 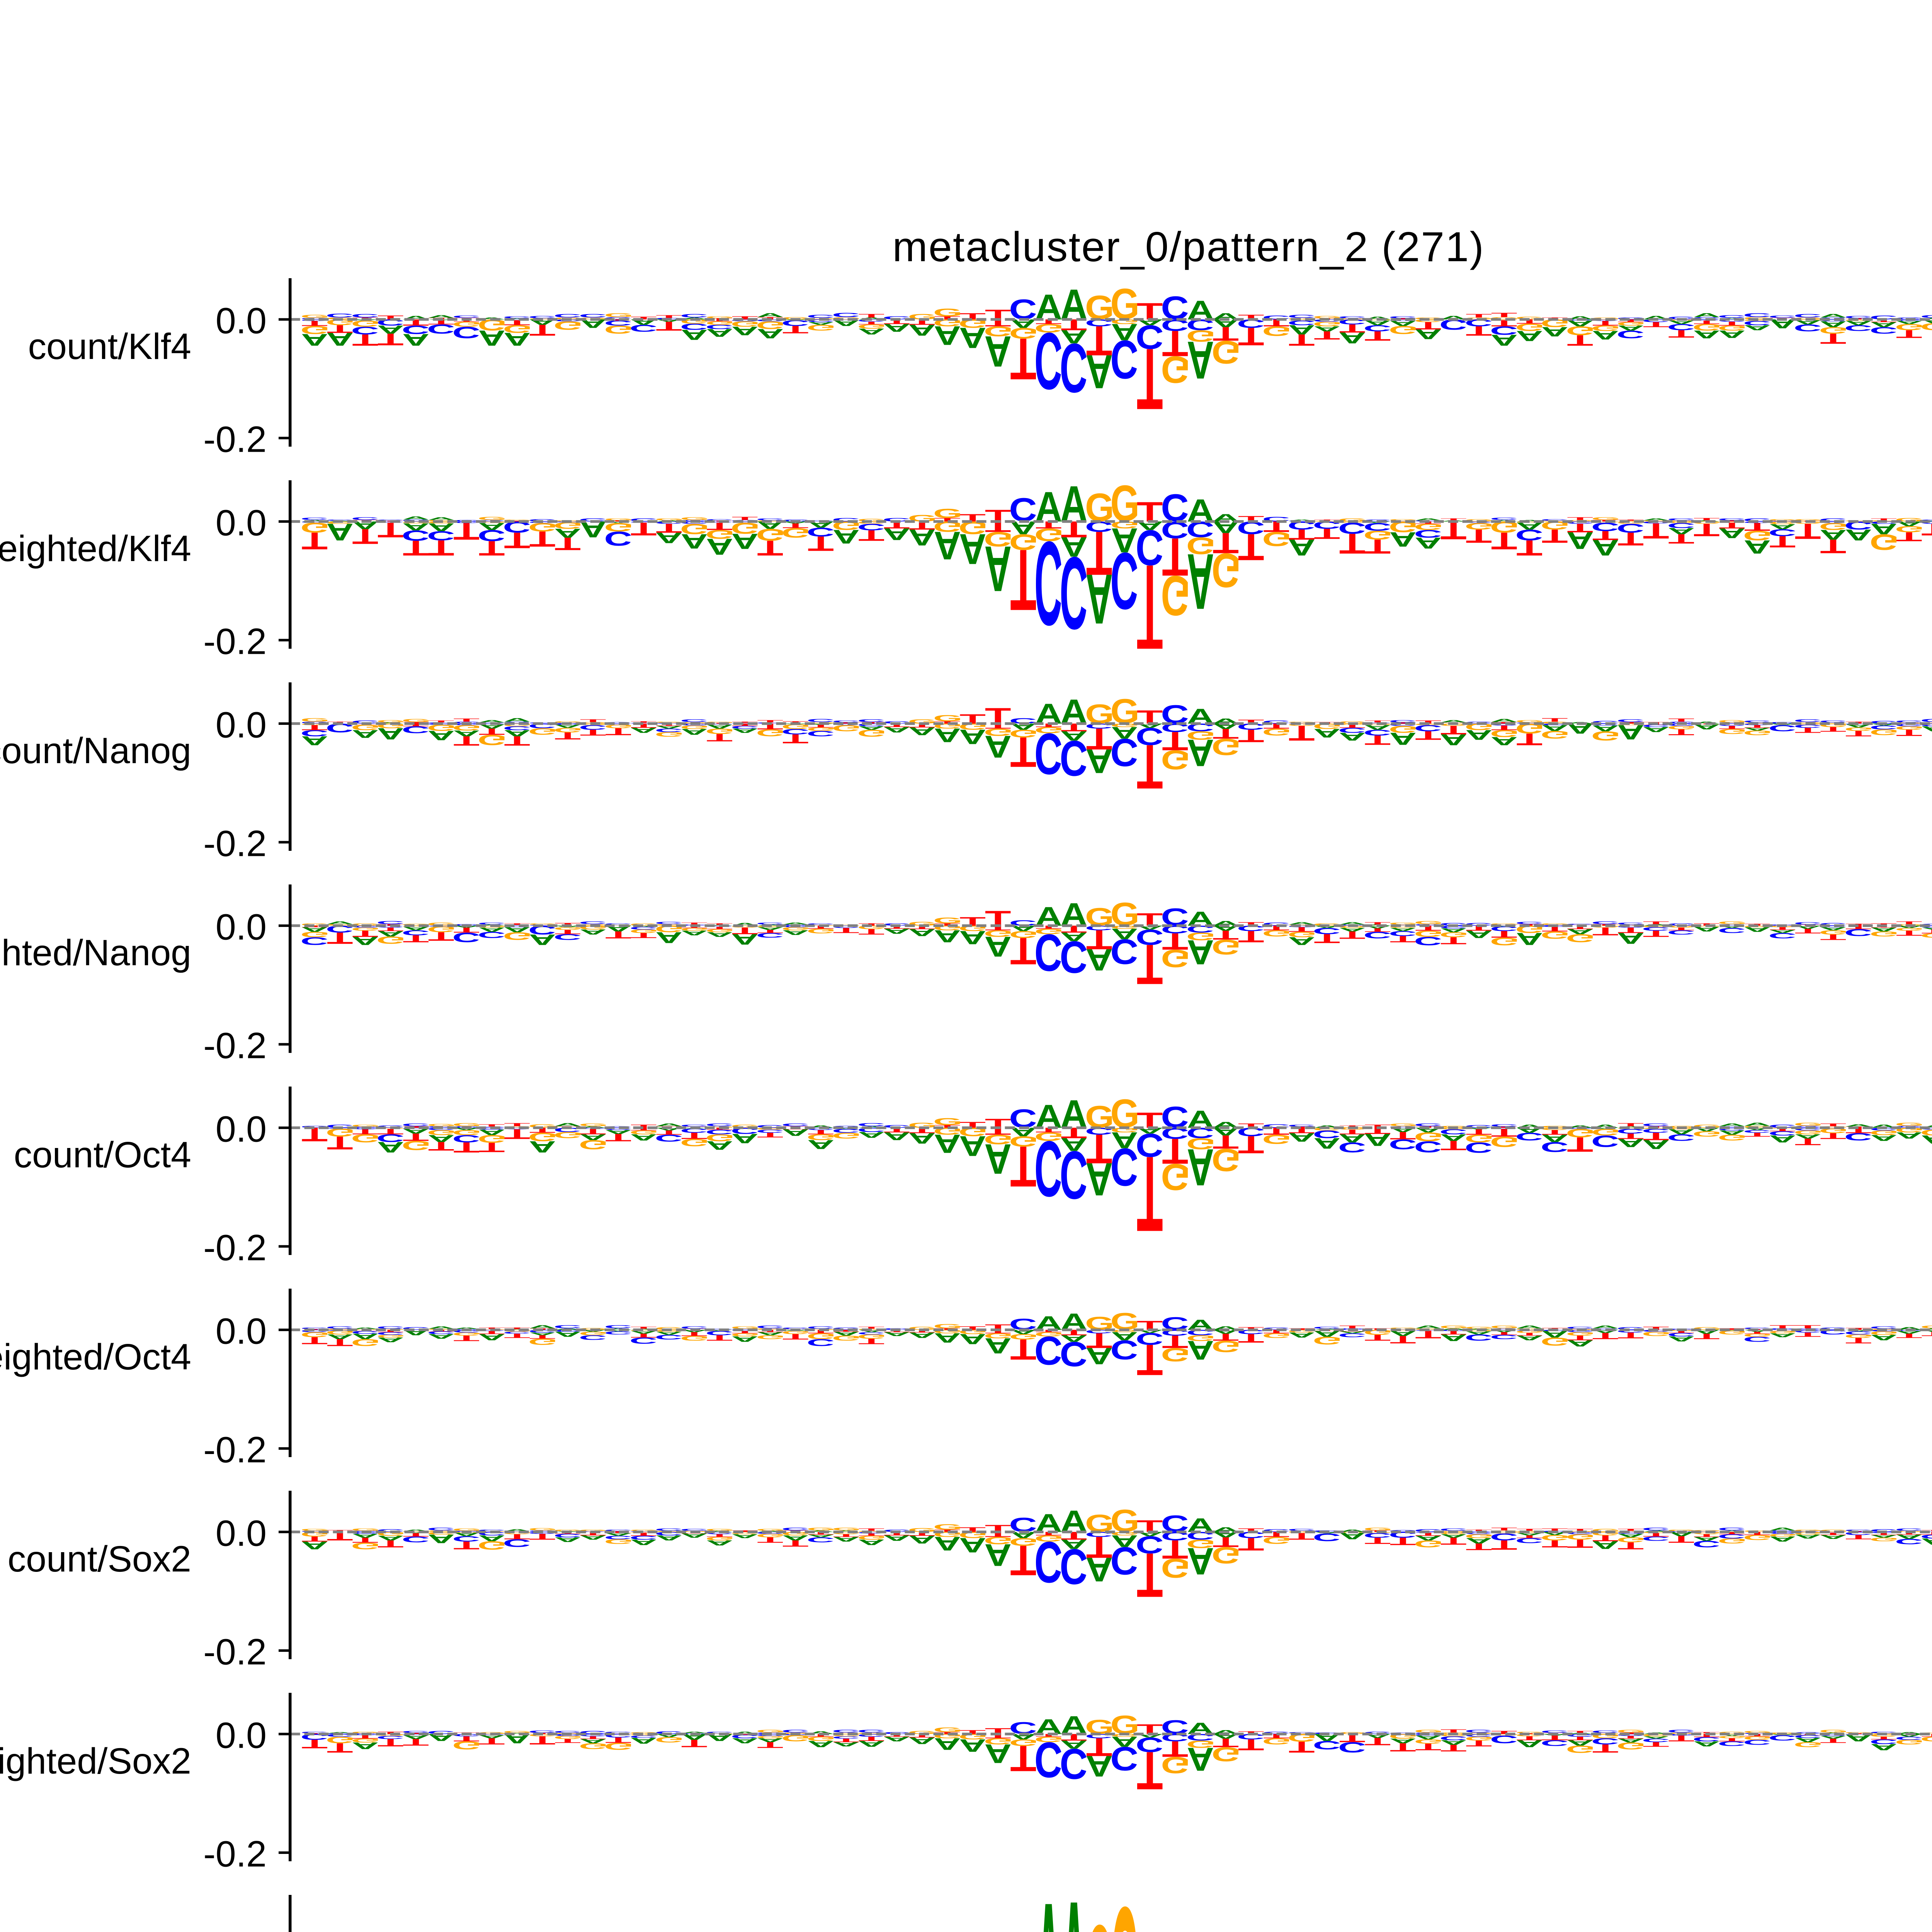 What do you see at coordinates (95, 751) in the screenshot?
I see `svg-text: count/Nanog` at bounding box center [95, 751].